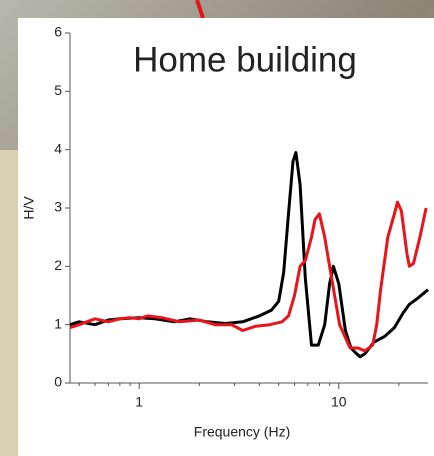 Image resolution: width=434 pixels, height=456 pixels. I want to click on y-tick-label: 3, so click(58, 207).